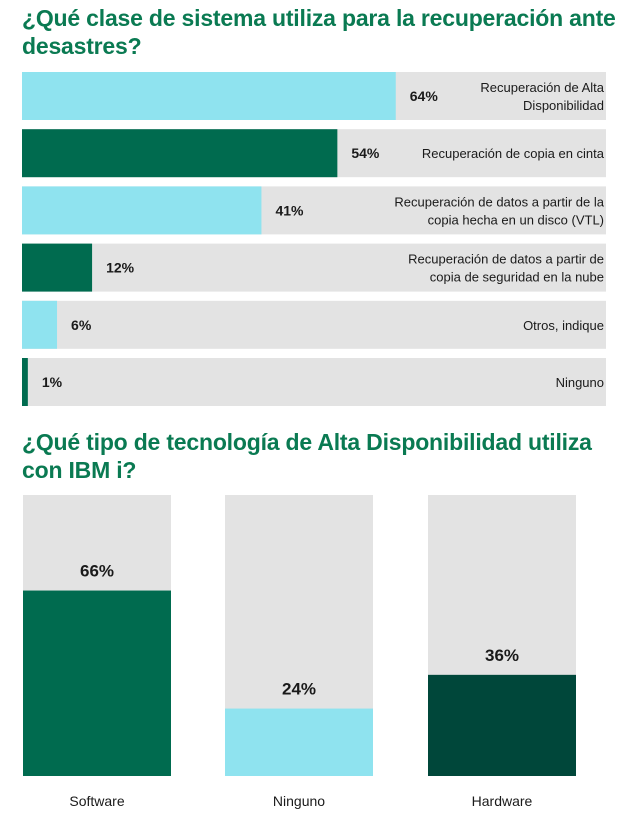 The image size is (621, 818). What do you see at coordinates (506, 259) in the screenshot?
I see `category-label: Recuperación de datos a partir de` at bounding box center [506, 259].